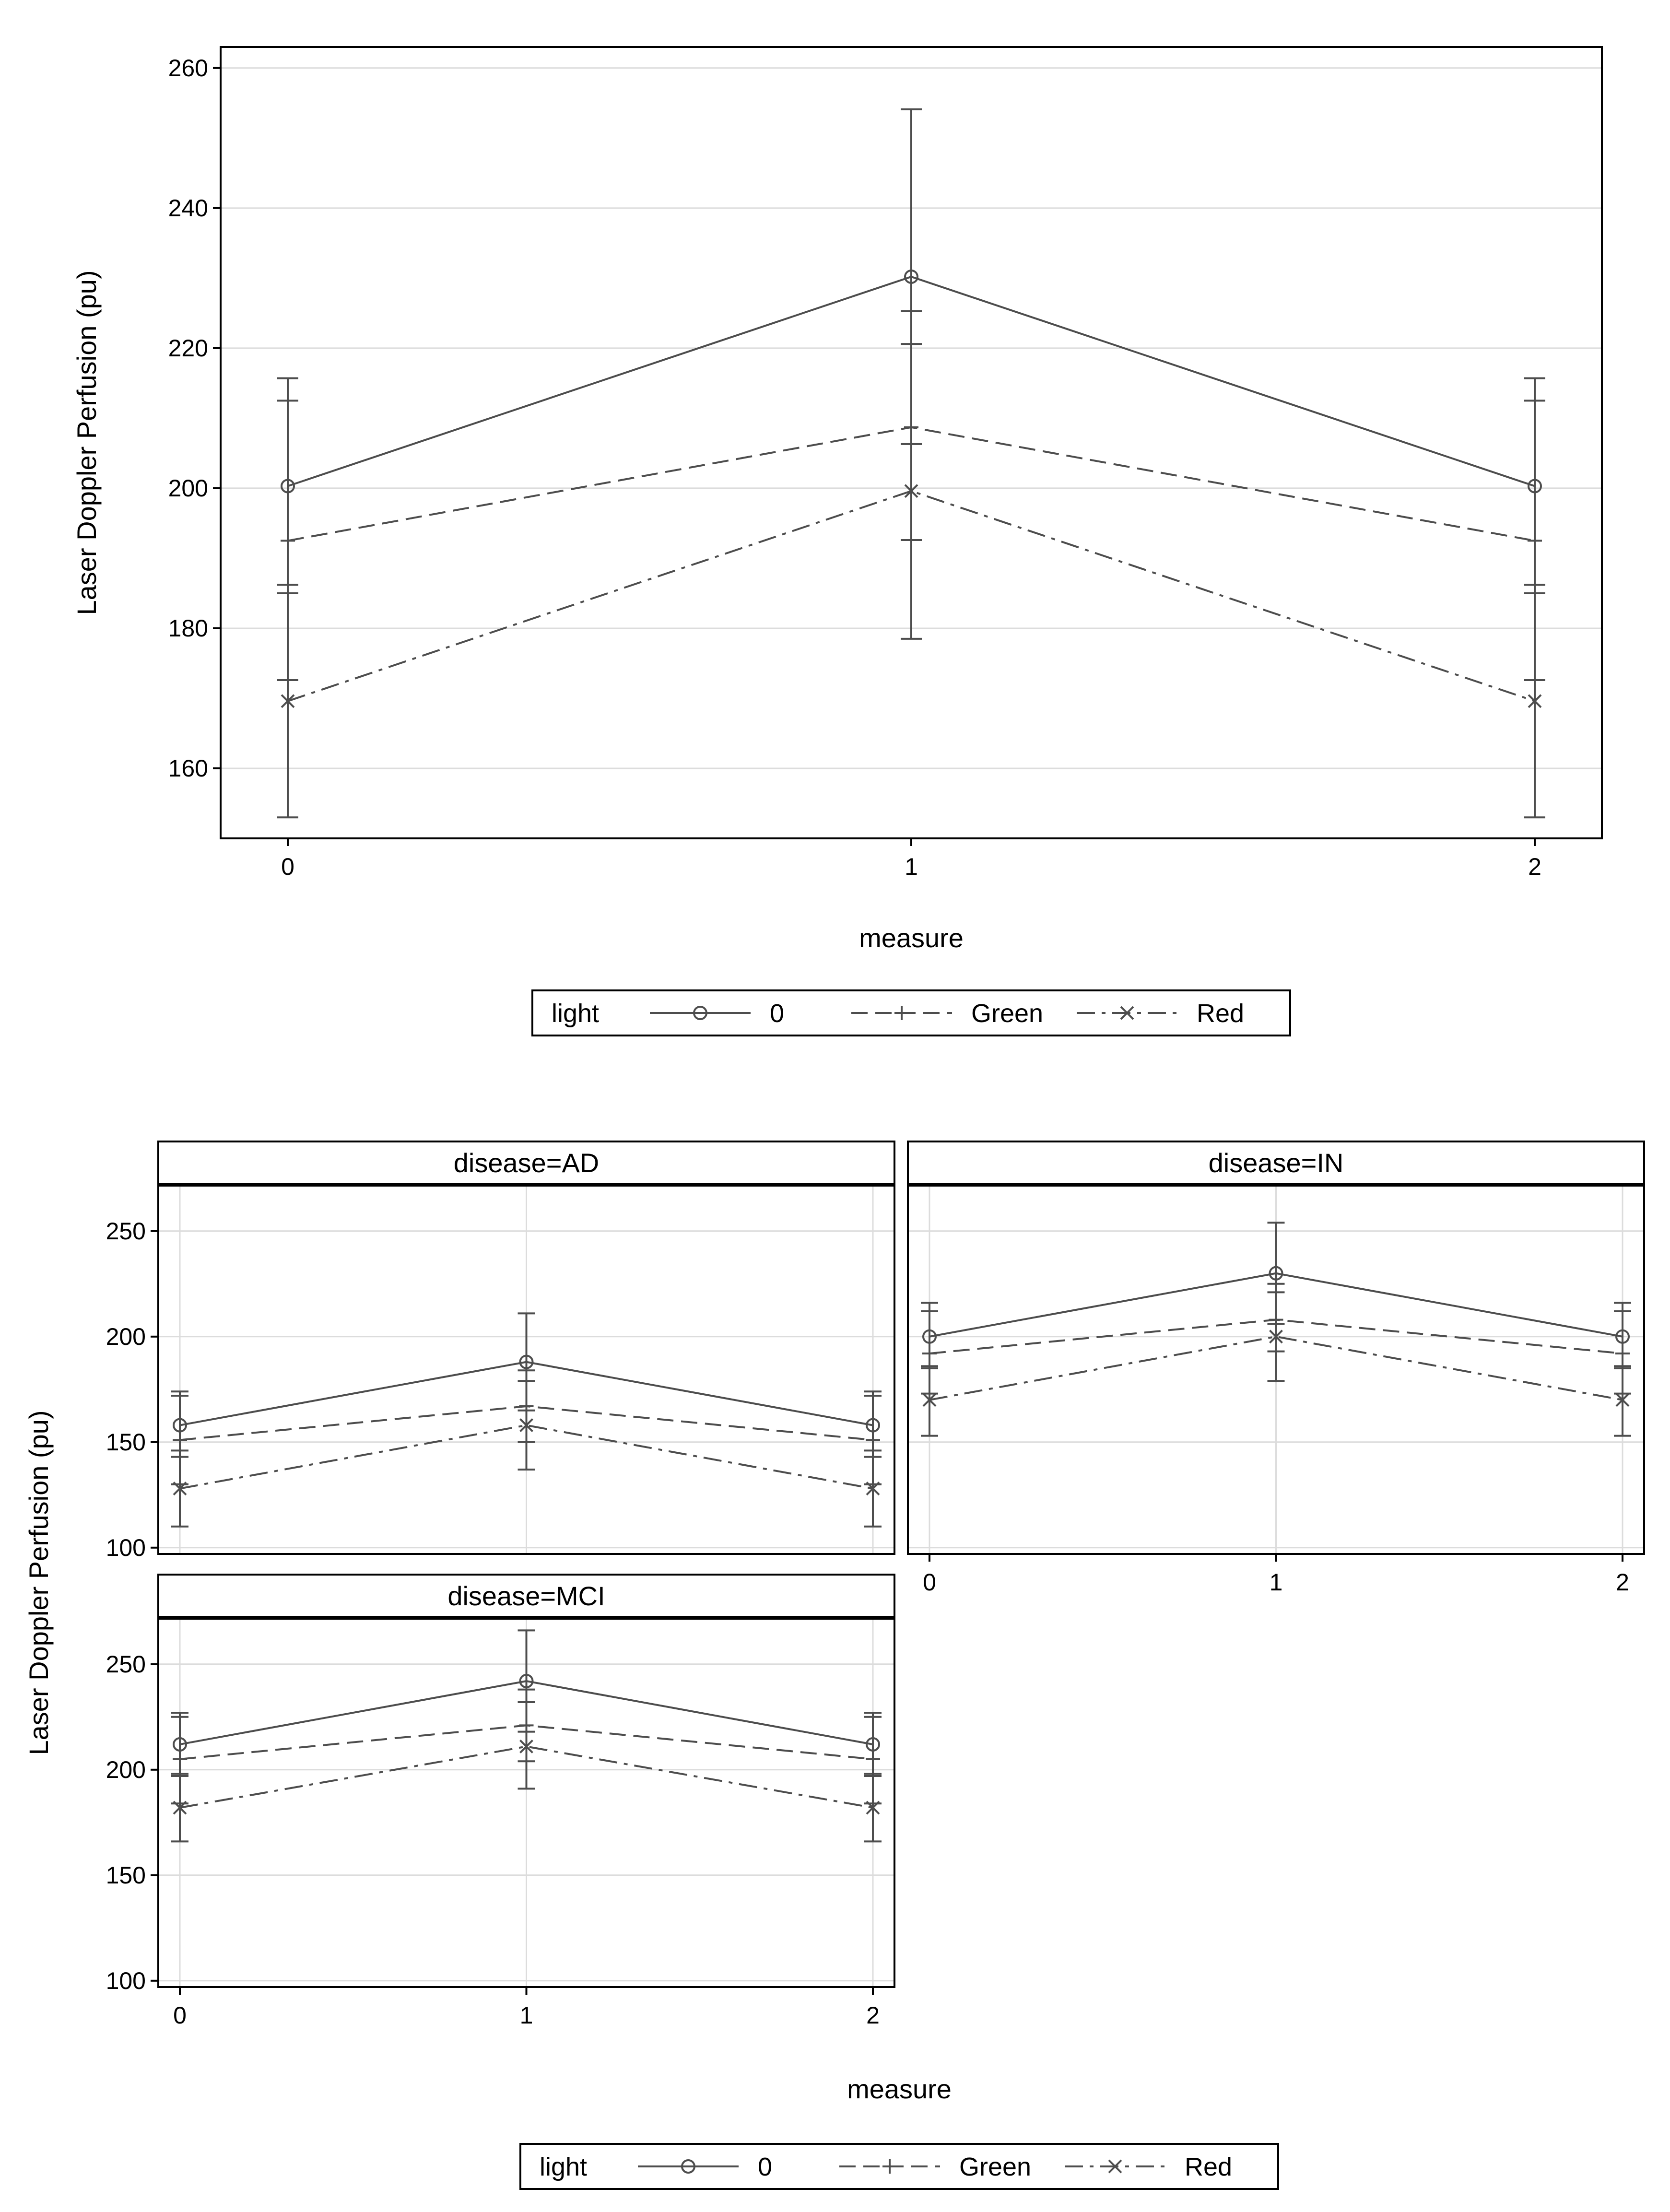 This screenshot has width=1670, height=2212. Describe the element at coordinates (188, 208) in the screenshot. I see `y-tick-label: 240` at that location.